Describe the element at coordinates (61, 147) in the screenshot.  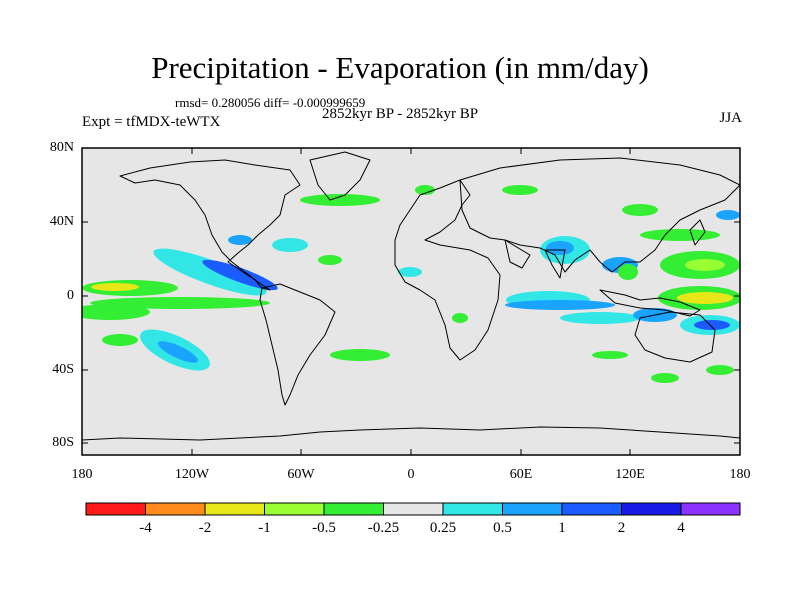
I see `lat-label: 80N` at that location.